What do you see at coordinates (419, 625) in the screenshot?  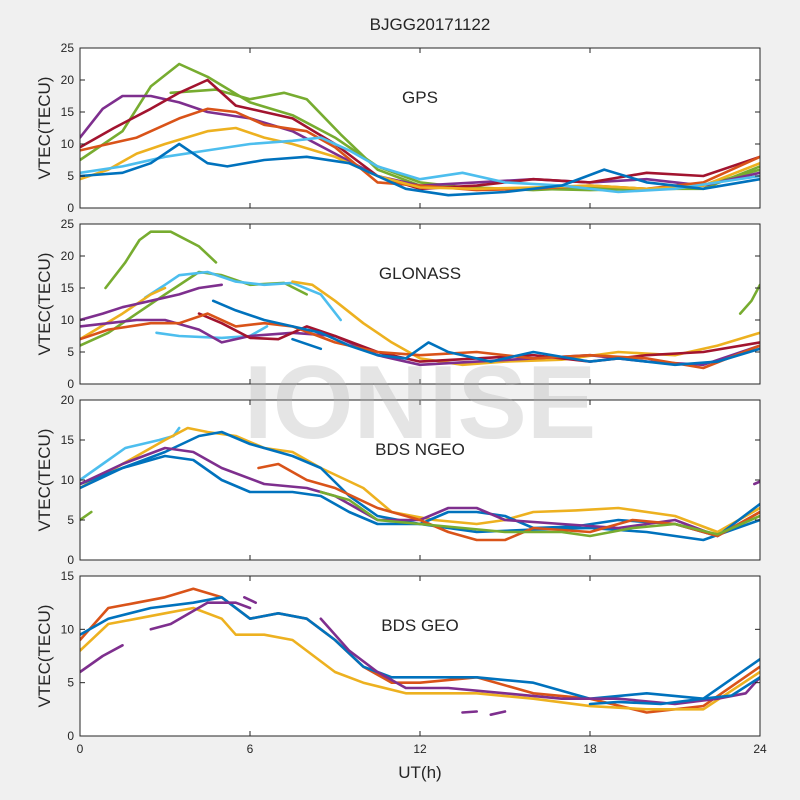 I see `panel-title: BDS GEO` at bounding box center [419, 625].